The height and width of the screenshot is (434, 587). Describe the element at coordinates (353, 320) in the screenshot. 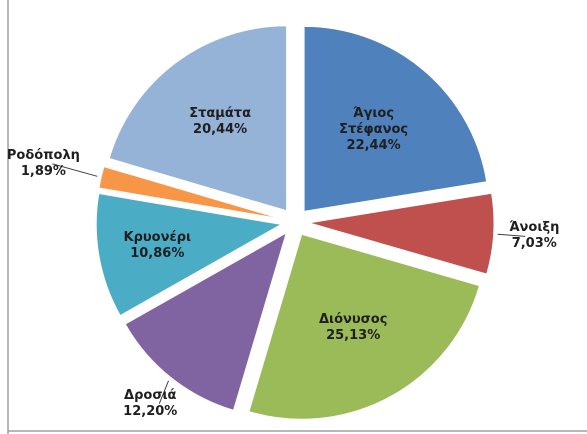

I see `category: Διόνυσος` at that location.